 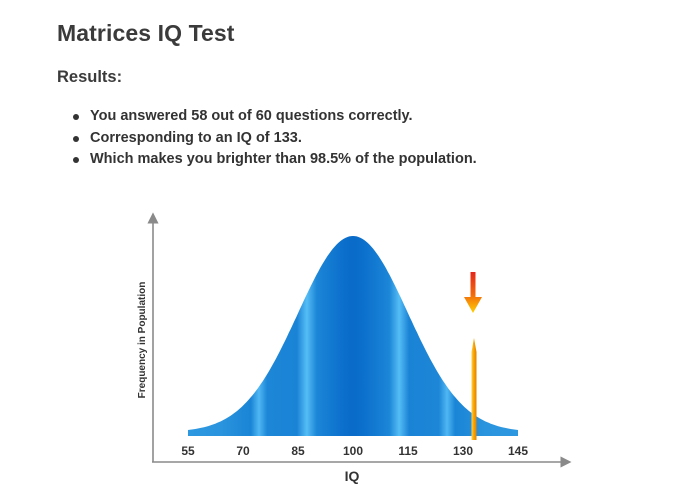 I want to click on x-tick-label: 70, so click(x=243, y=451).